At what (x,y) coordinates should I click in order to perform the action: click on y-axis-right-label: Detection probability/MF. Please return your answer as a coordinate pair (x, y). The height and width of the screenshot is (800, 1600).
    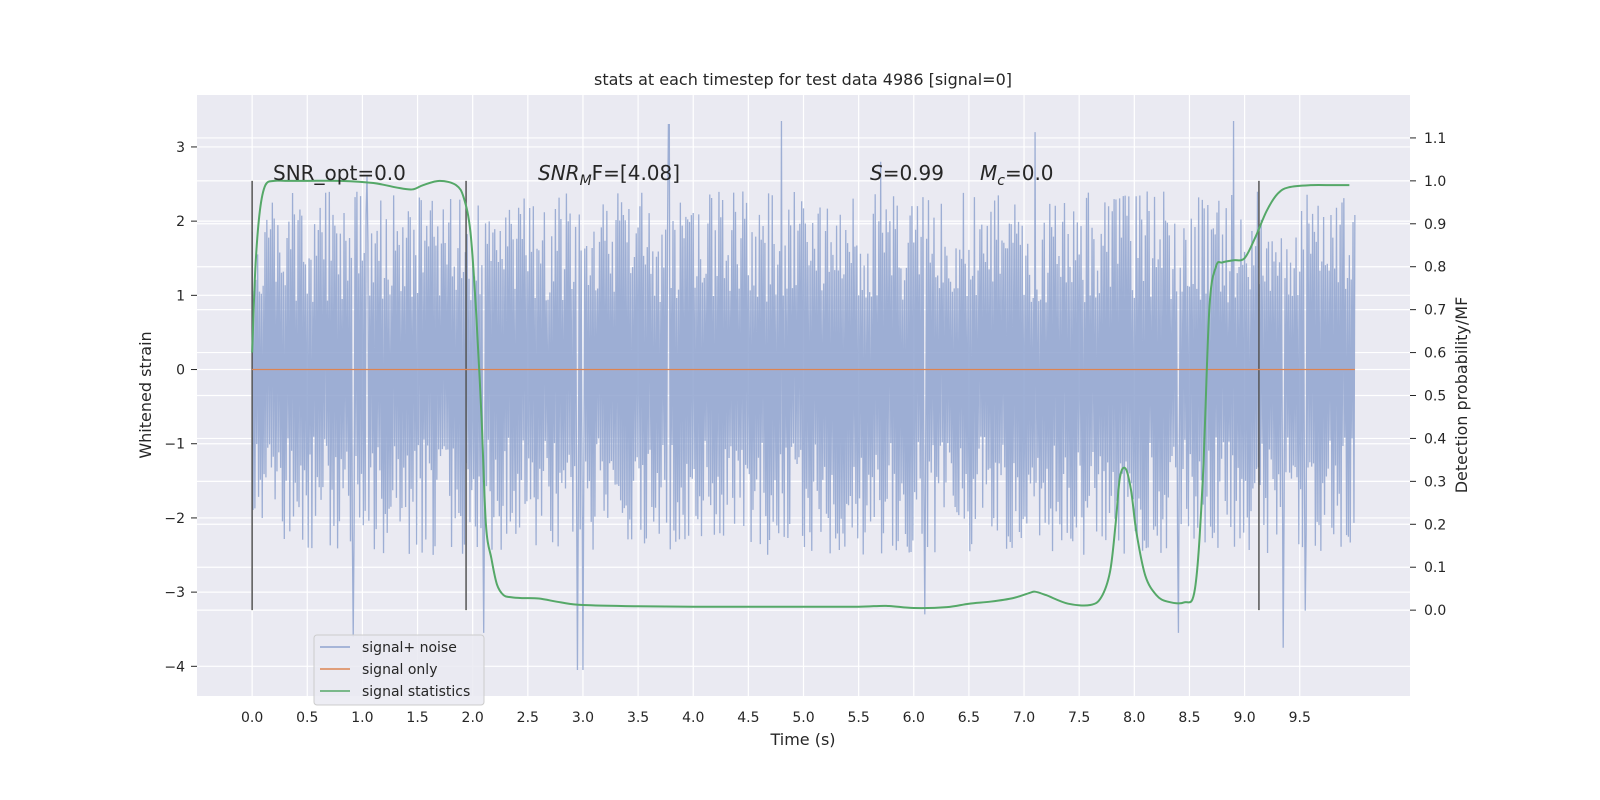
    Looking at the image, I should click on (1461, 395).